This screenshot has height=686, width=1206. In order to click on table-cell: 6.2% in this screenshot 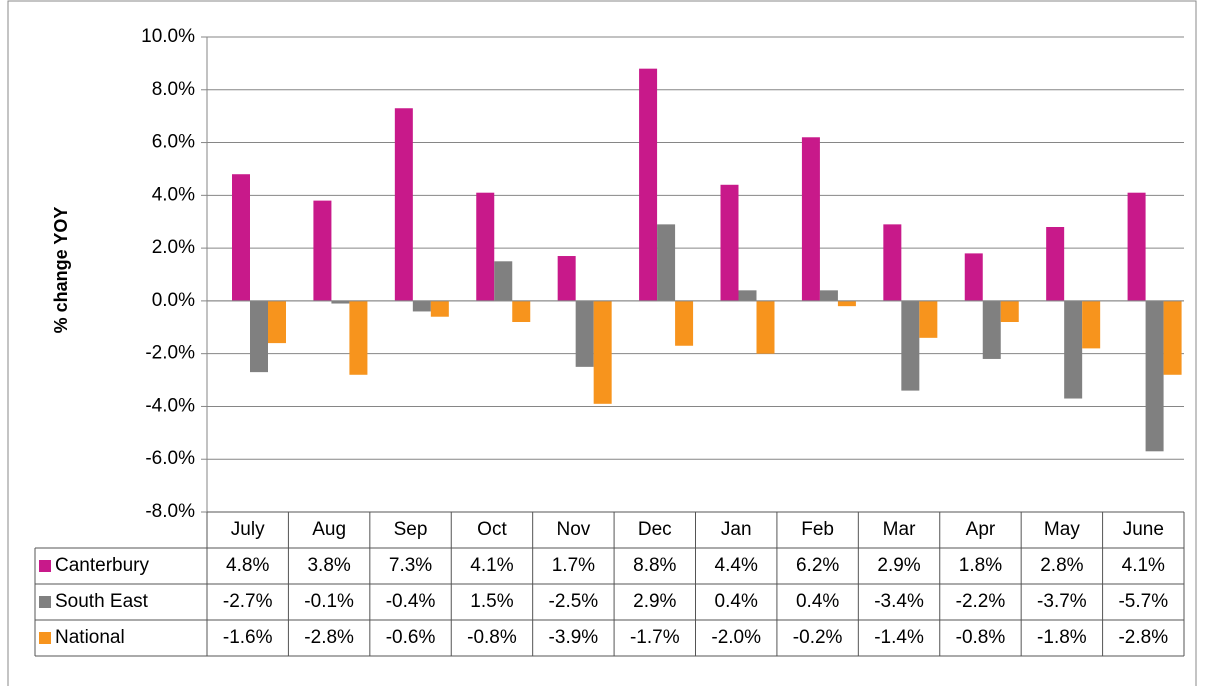, I will do `click(817, 565)`.